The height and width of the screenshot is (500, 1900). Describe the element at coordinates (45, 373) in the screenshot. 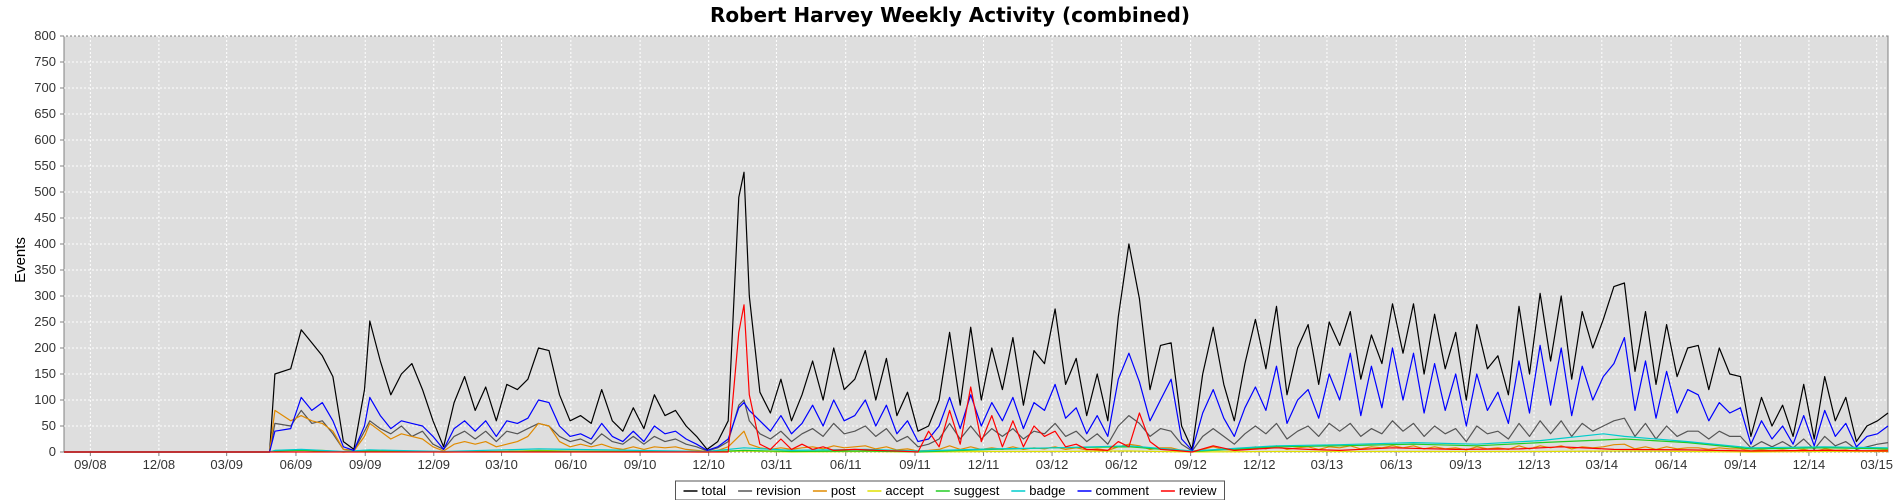

I see `y-tick-label: 150` at that location.